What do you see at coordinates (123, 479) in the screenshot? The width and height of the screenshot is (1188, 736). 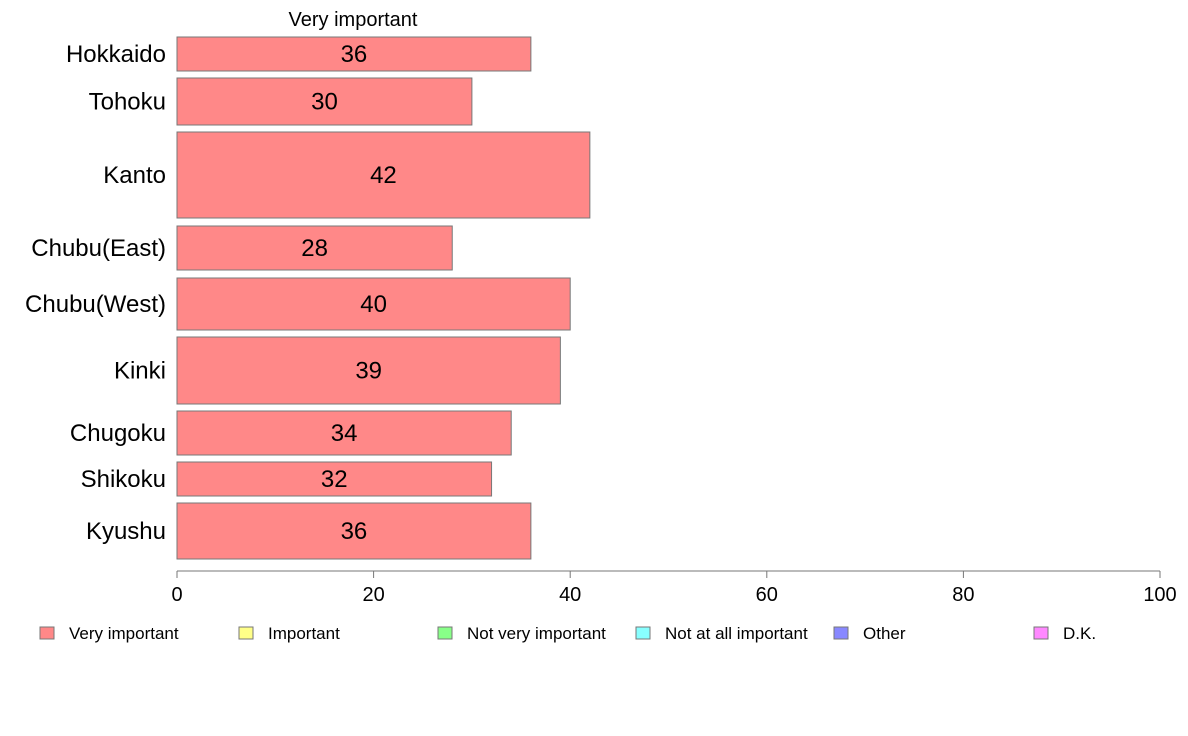 I see `category-label: Shikoku` at bounding box center [123, 479].